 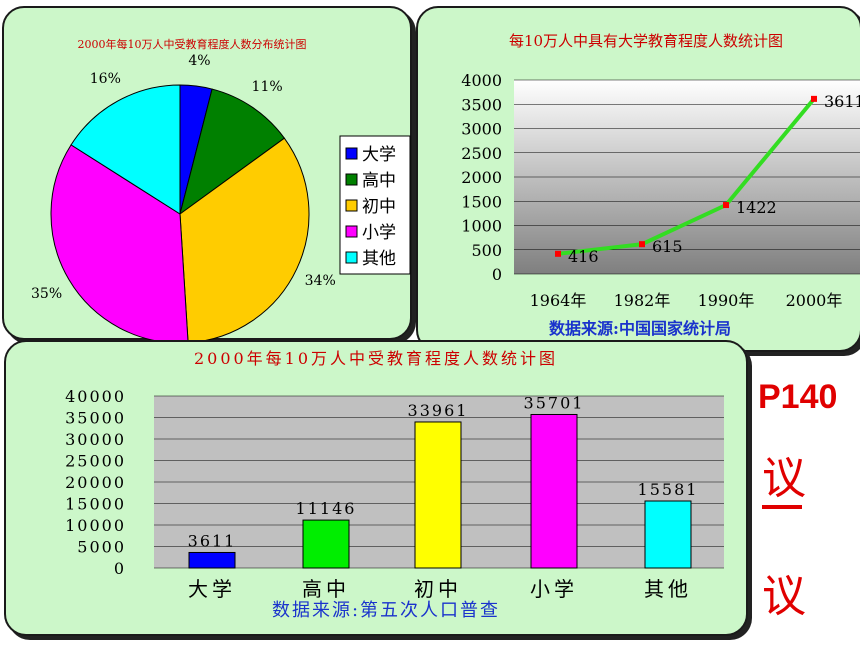 What do you see at coordinates (481, 177) in the screenshot?
I see `line-y-tick-label: 2000` at bounding box center [481, 177].